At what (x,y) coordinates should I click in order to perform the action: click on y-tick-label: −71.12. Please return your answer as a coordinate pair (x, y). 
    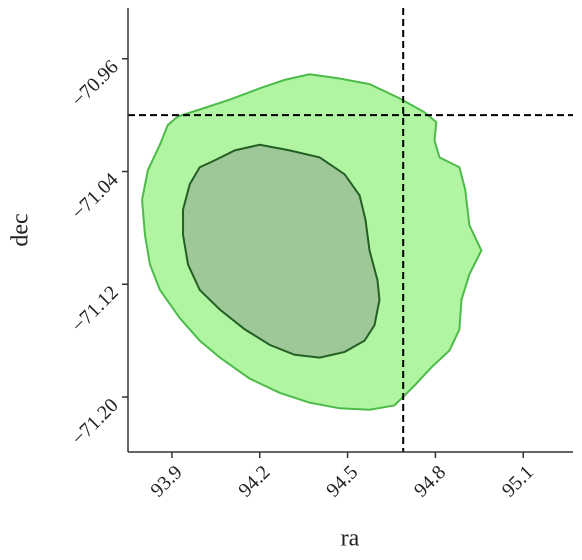
    Looking at the image, I should click on (94, 308).